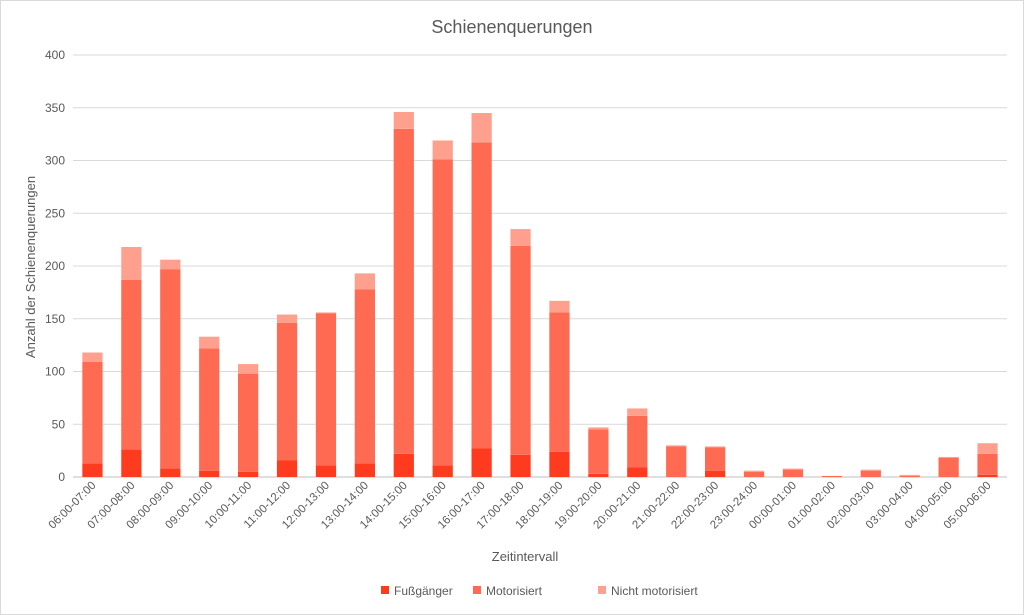 The width and height of the screenshot is (1024, 615). Describe the element at coordinates (55, 108) in the screenshot. I see `y-tick-label: 350` at that location.